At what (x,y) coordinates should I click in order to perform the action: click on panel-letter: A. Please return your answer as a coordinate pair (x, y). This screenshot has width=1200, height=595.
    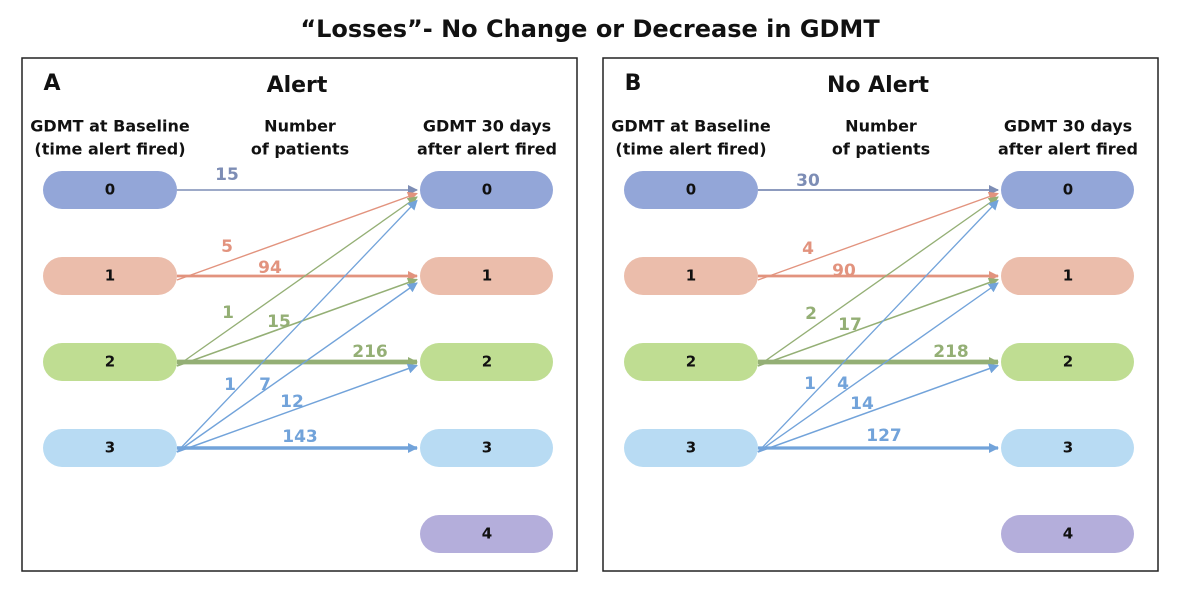
    Looking at the image, I should click on (51, 83).